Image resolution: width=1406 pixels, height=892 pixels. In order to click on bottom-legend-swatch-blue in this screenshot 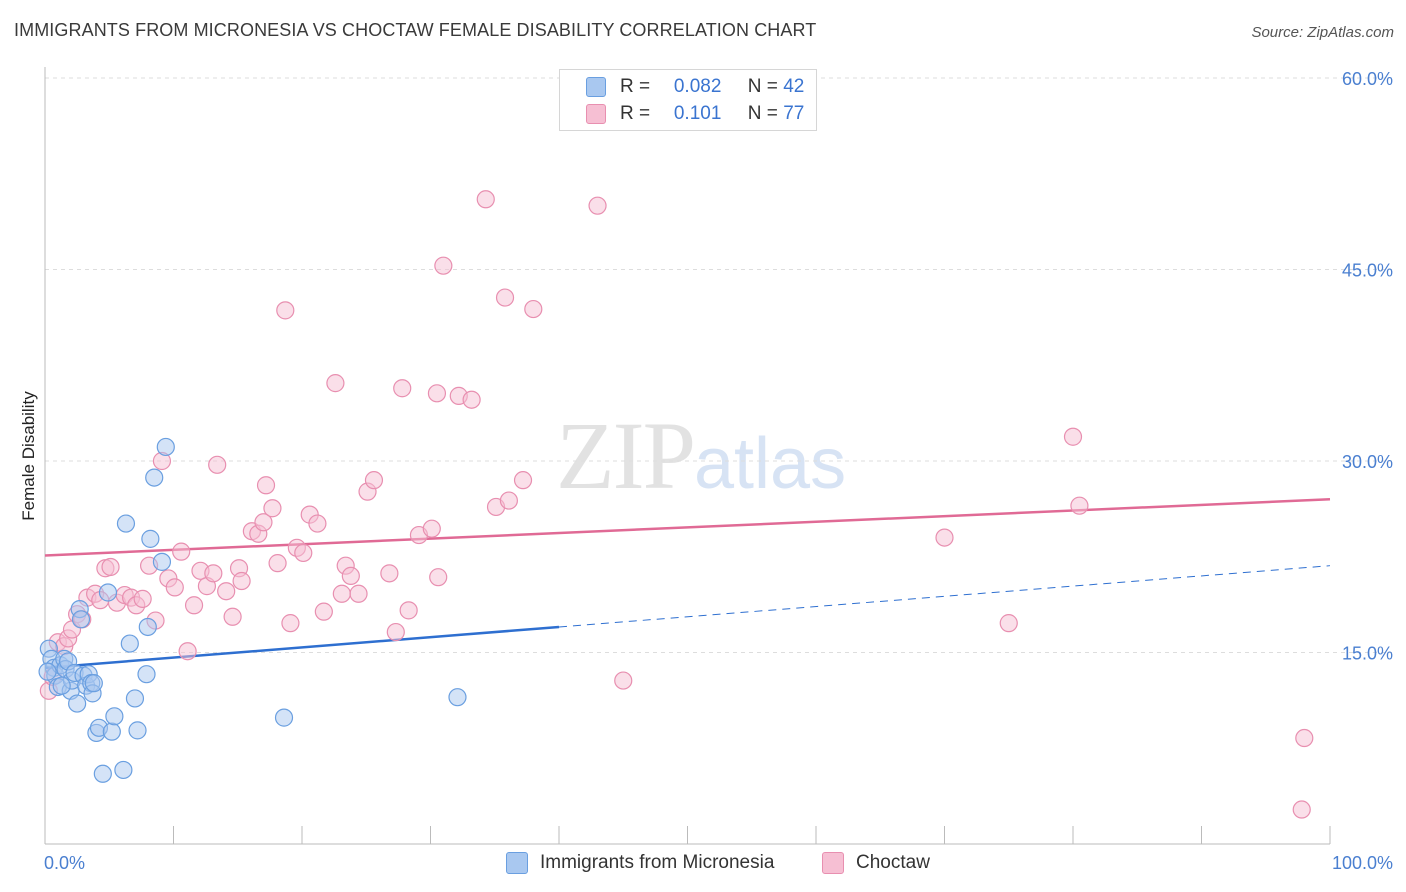, I will do `click(517, 863)`.